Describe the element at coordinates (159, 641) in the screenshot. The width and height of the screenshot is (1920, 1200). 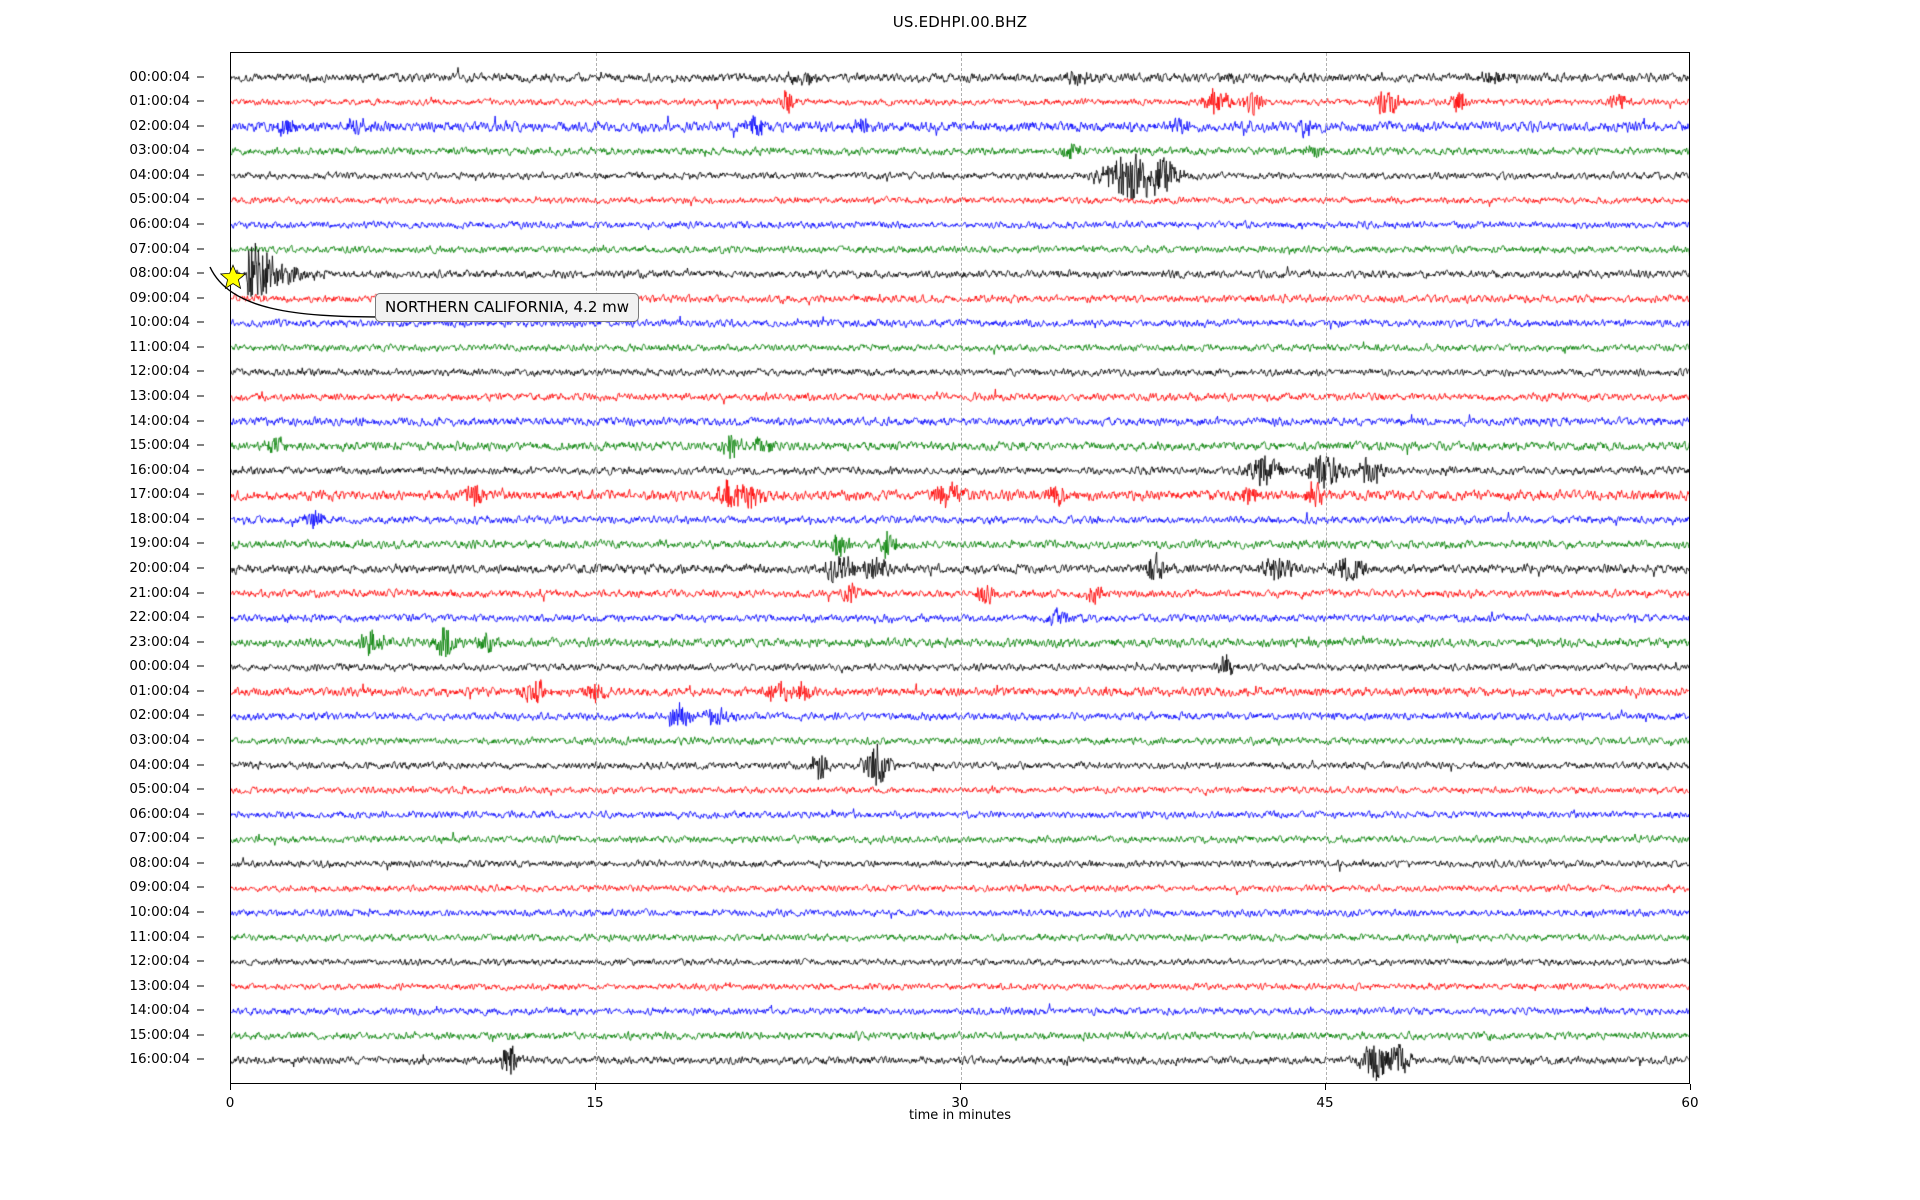
I see `y-tick-label: 23:00:04` at that location.